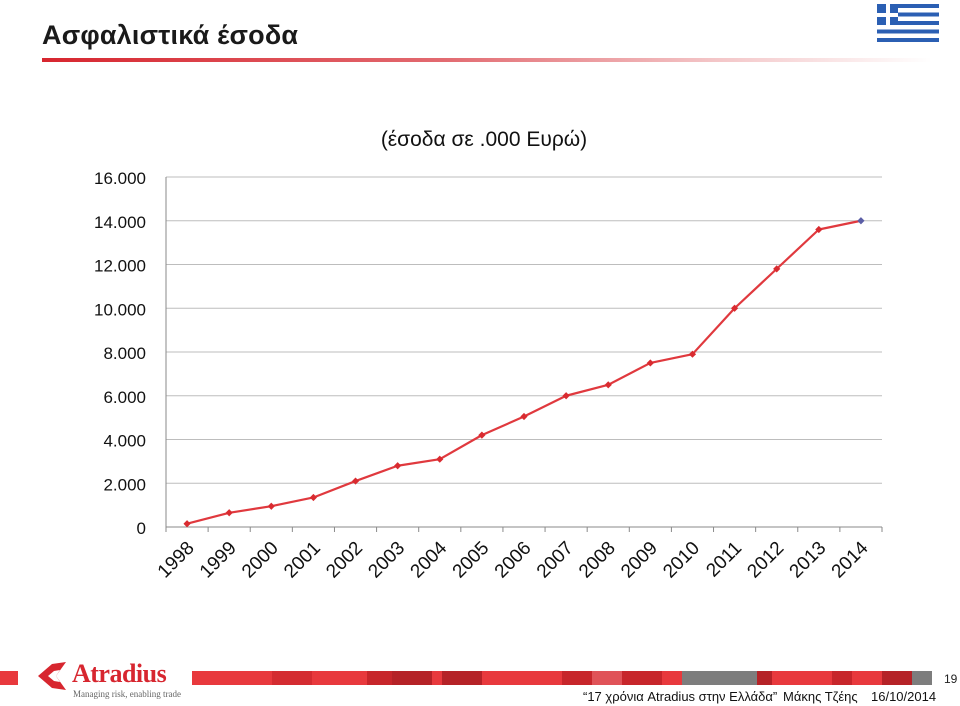 Image resolution: width=960 pixels, height=706 pixels. Describe the element at coordinates (765, 560) in the screenshot. I see `x-tick-label: 2012` at that location.